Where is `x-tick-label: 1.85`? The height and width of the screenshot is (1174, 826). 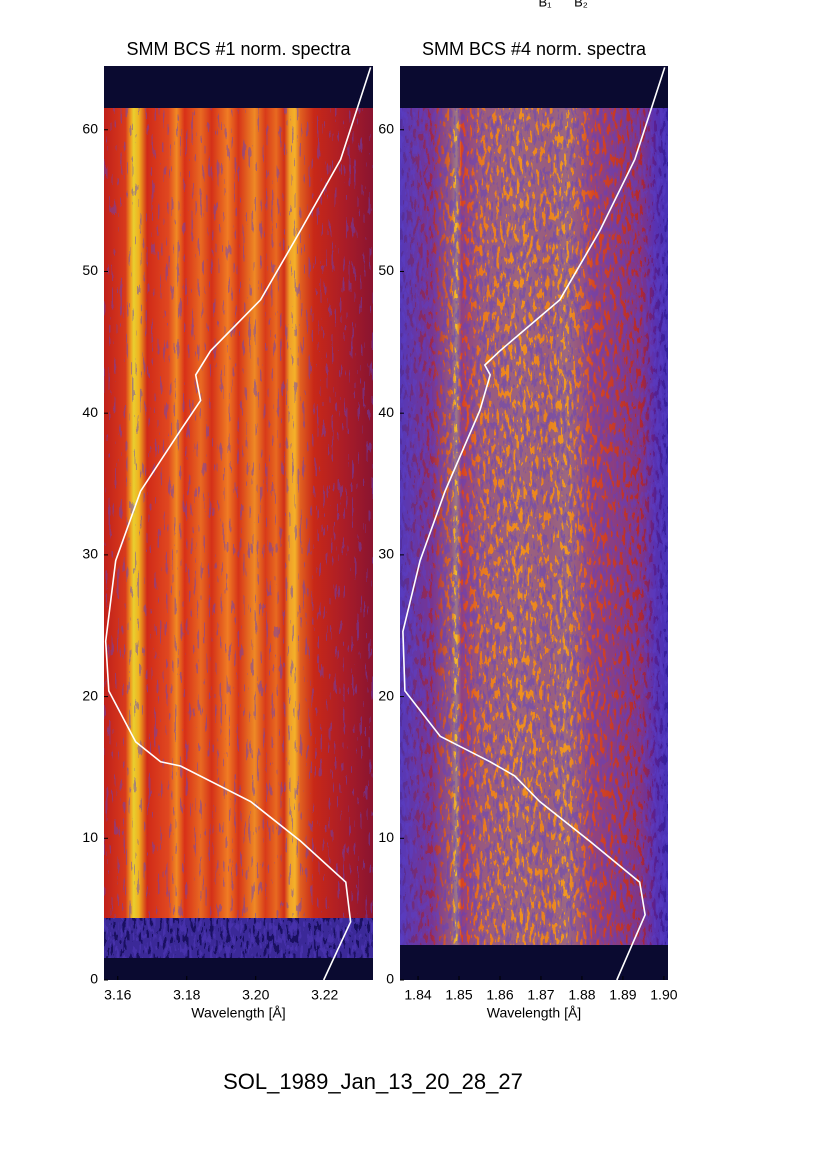 x-tick-label: 1.85 is located at coordinates (458, 995).